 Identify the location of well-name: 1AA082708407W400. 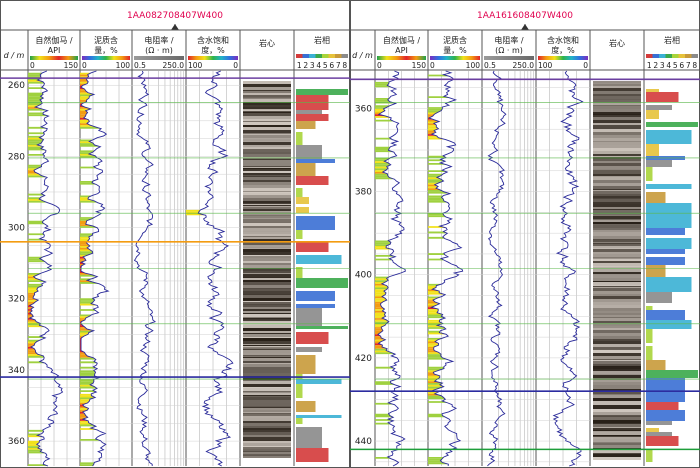
(175, 16).